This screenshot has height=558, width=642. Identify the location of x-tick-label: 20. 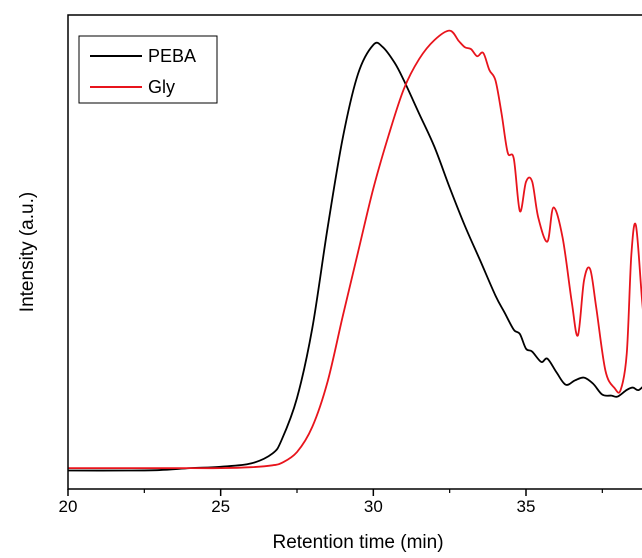
(68, 506).